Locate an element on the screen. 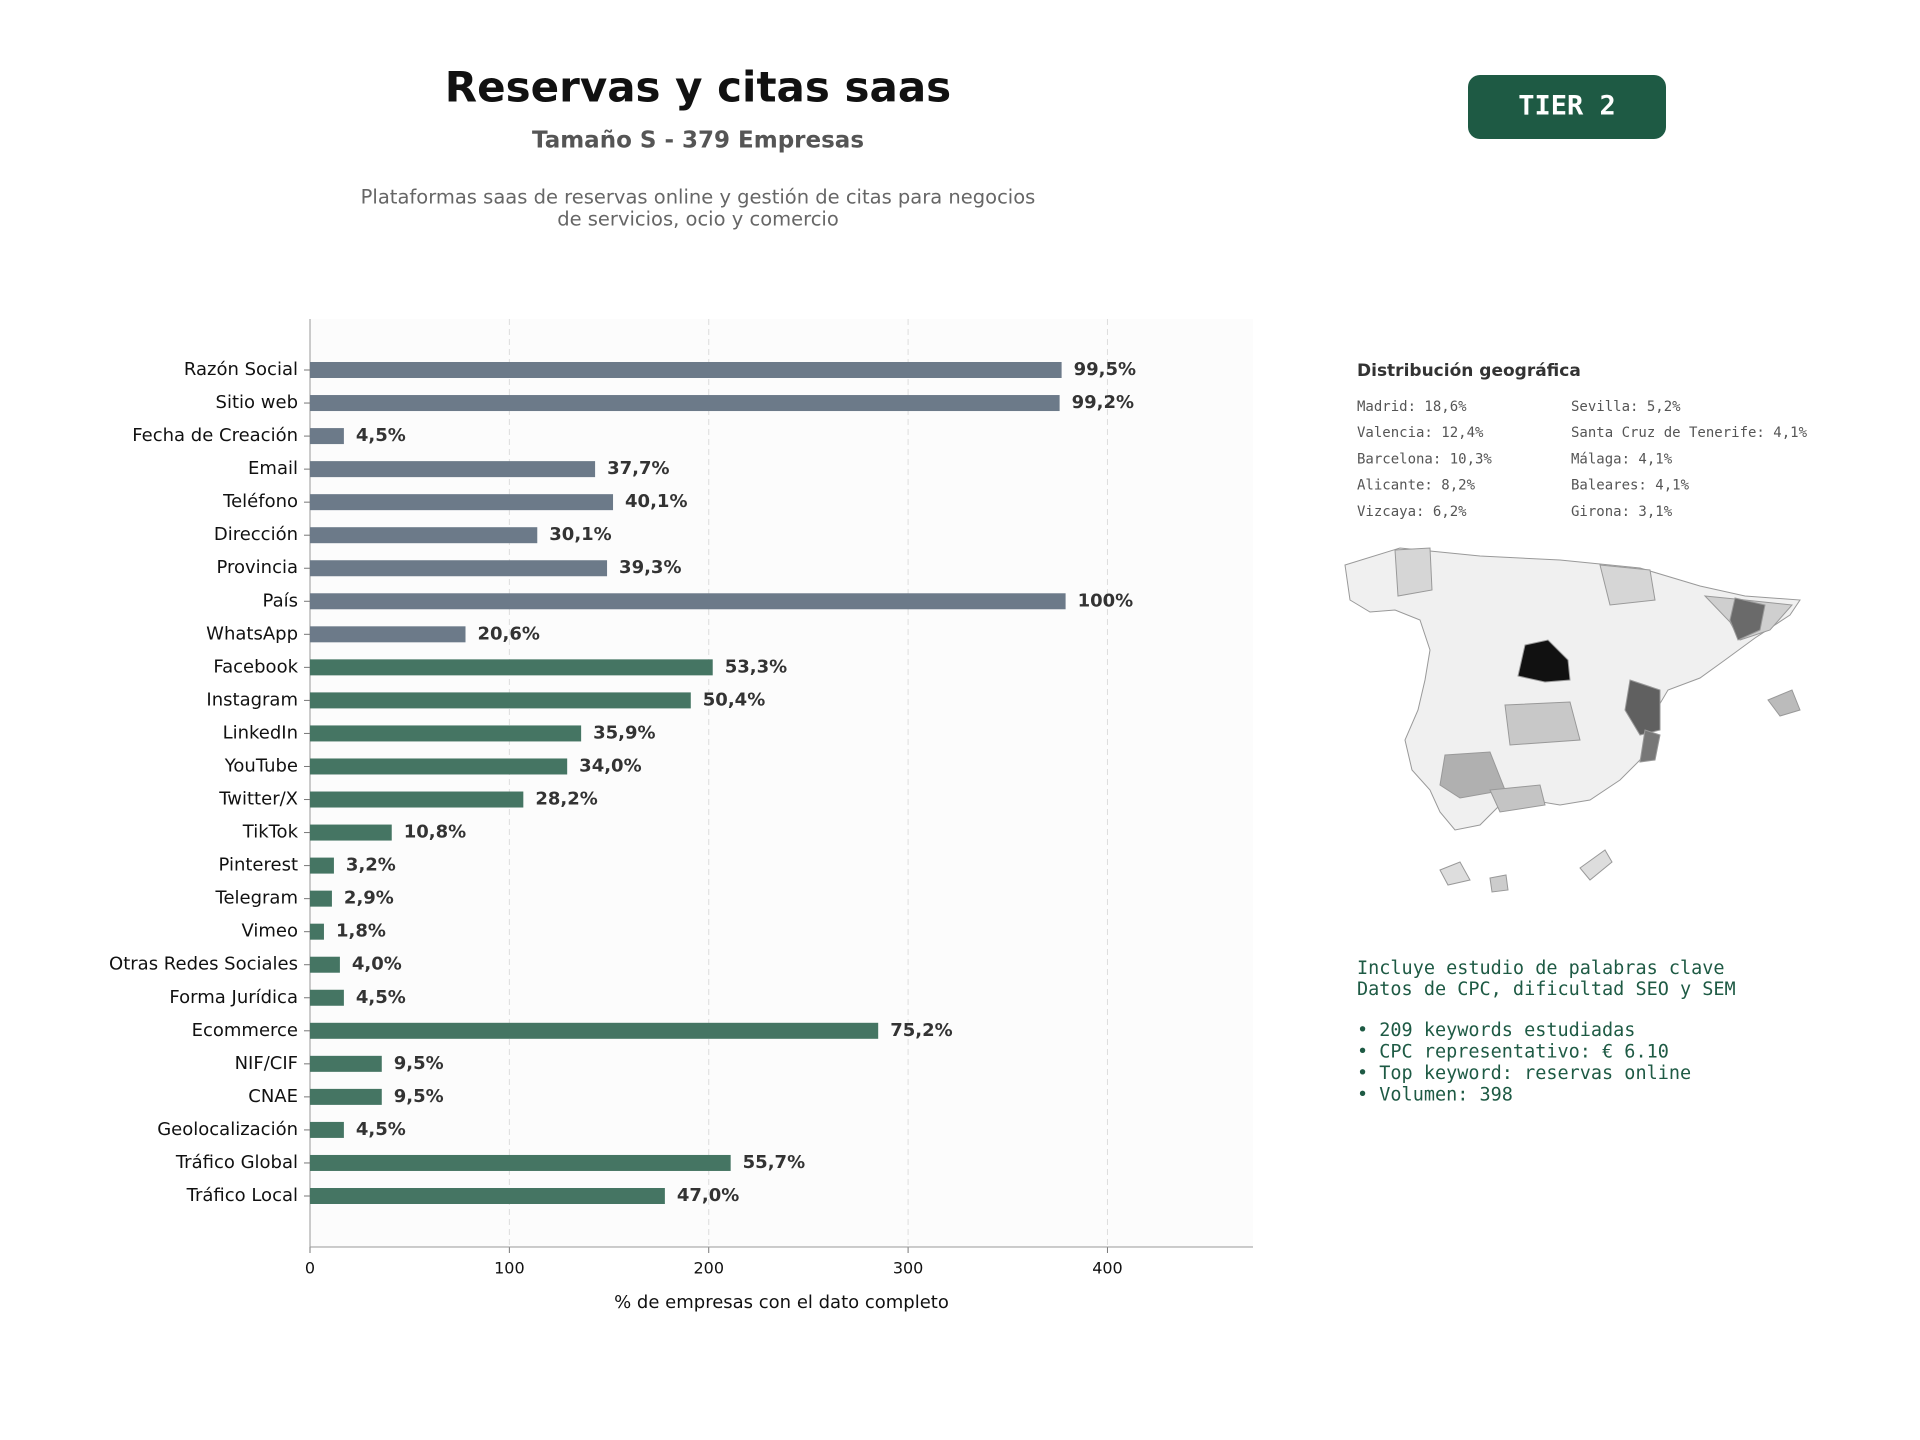  value-label: 35,9% is located at coordinates (624, 732).